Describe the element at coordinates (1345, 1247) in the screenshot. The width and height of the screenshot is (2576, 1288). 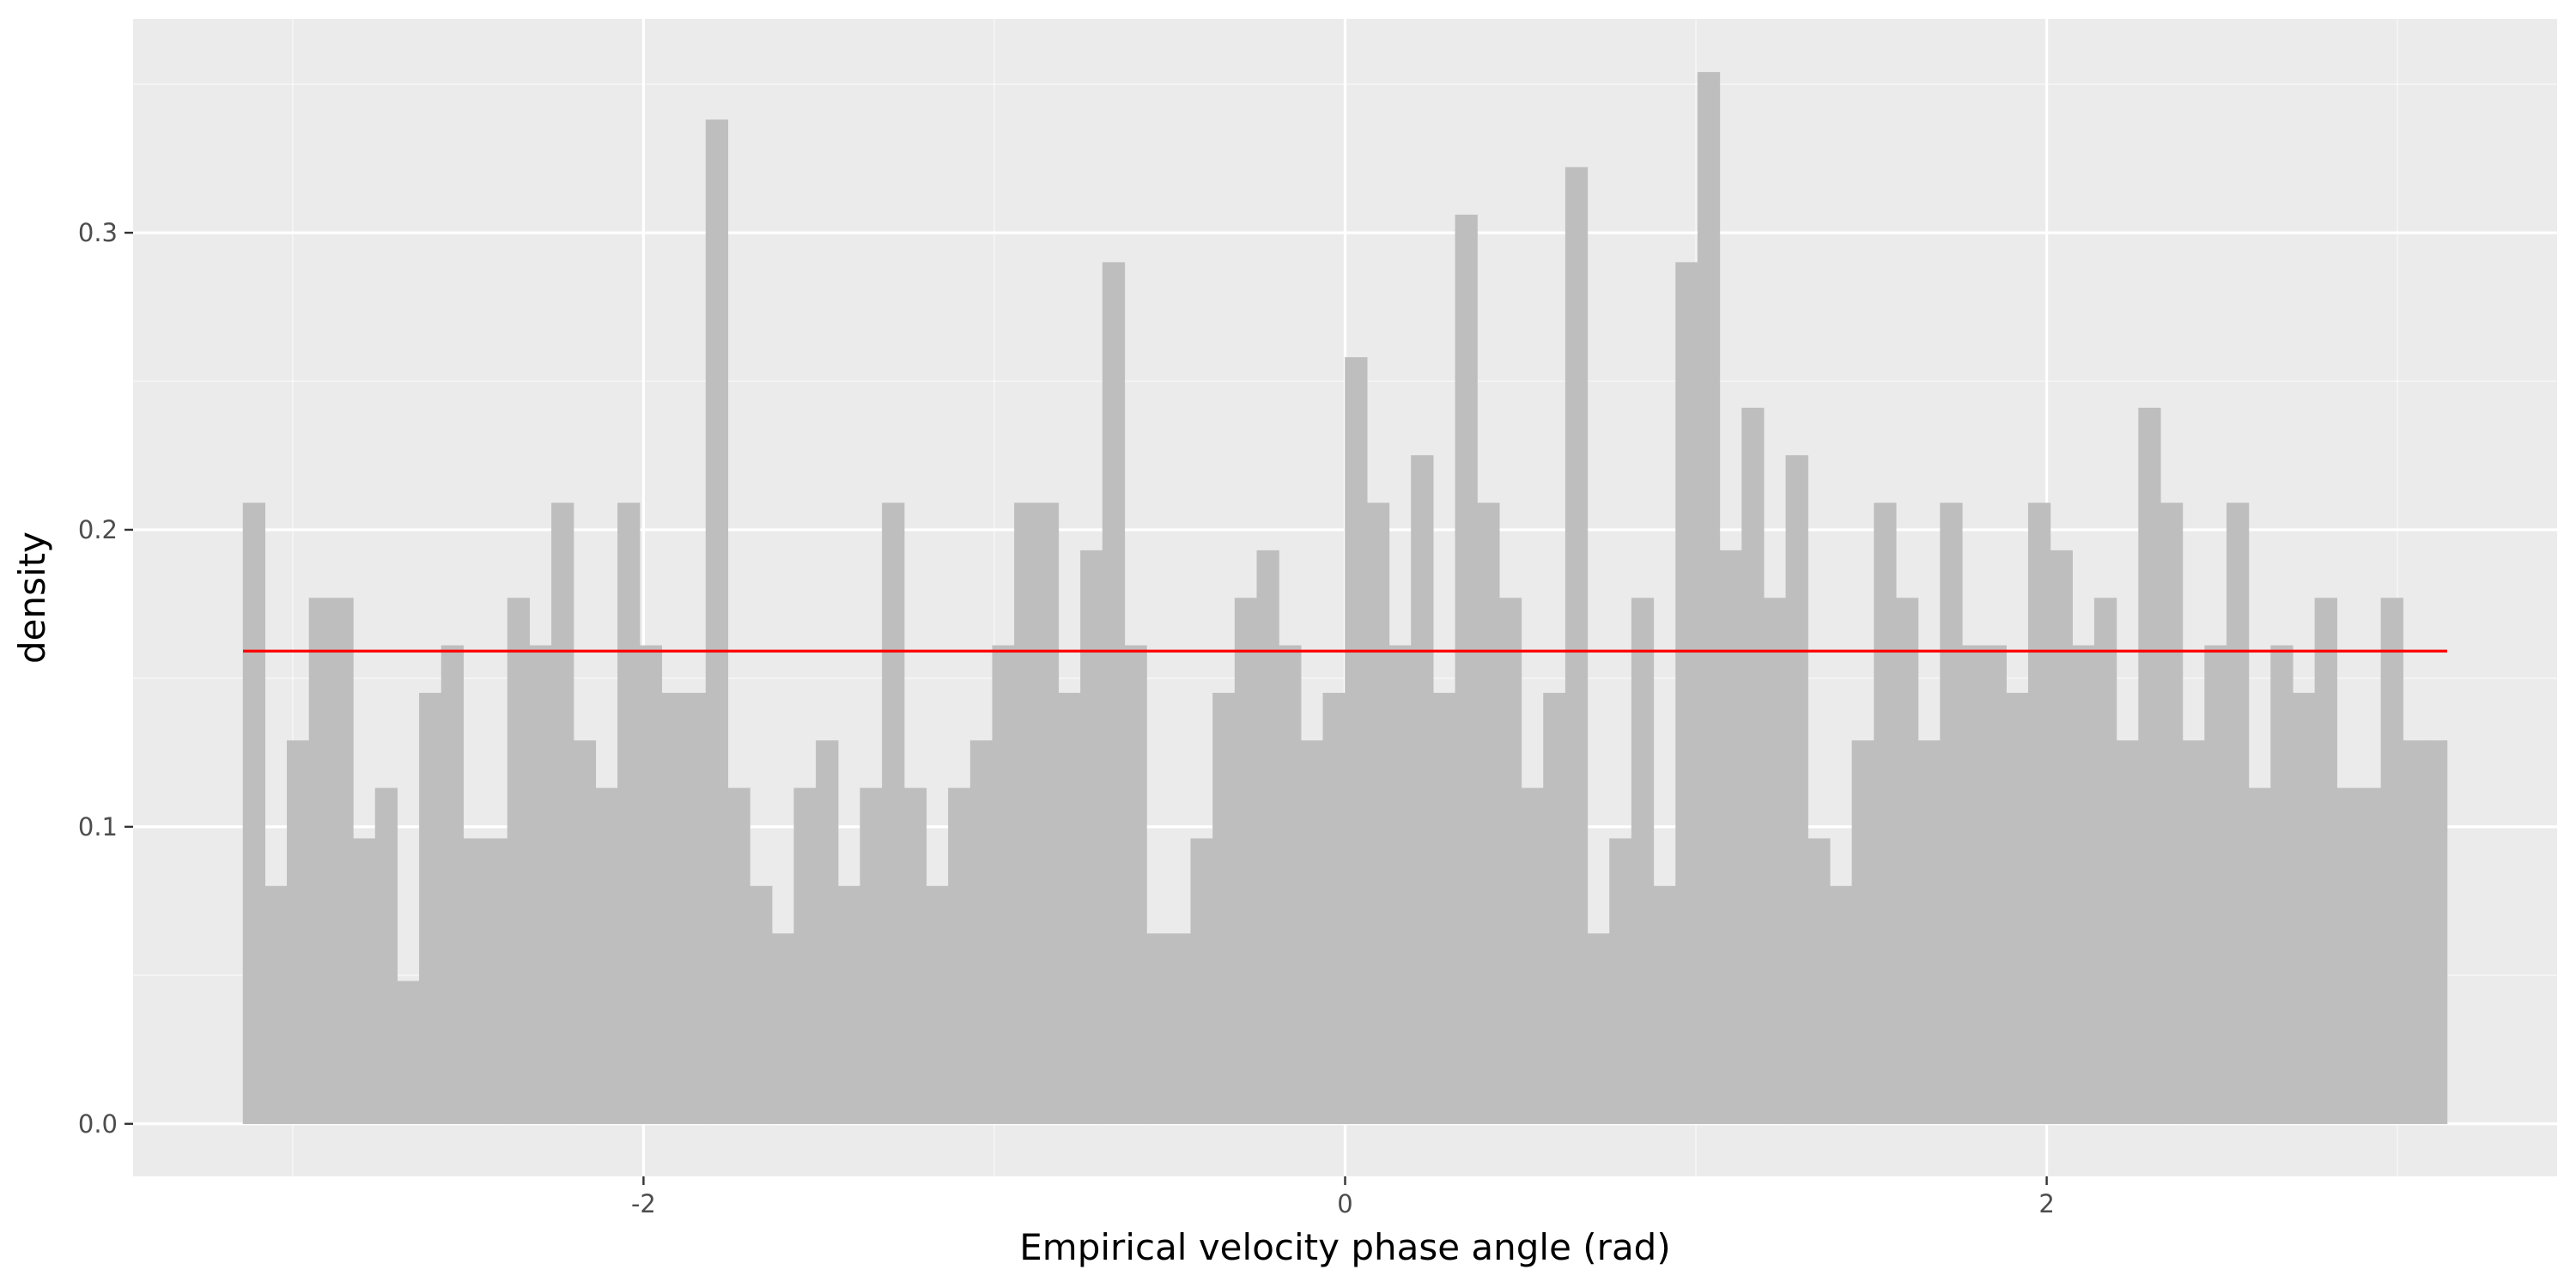
I see `x-axis-title: Empirical velocity phase angle (rad)` at that location.